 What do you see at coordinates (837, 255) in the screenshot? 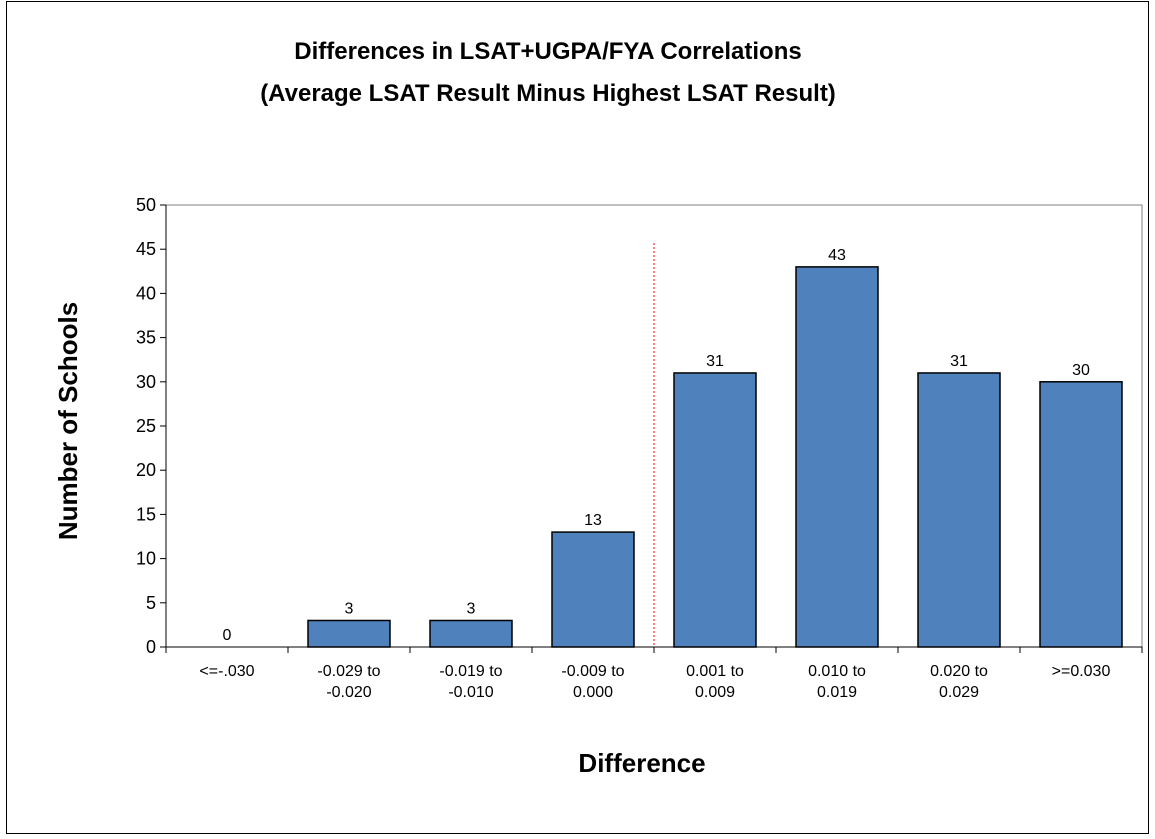
I see `data-label: 43` at bounding box center [837, 255].